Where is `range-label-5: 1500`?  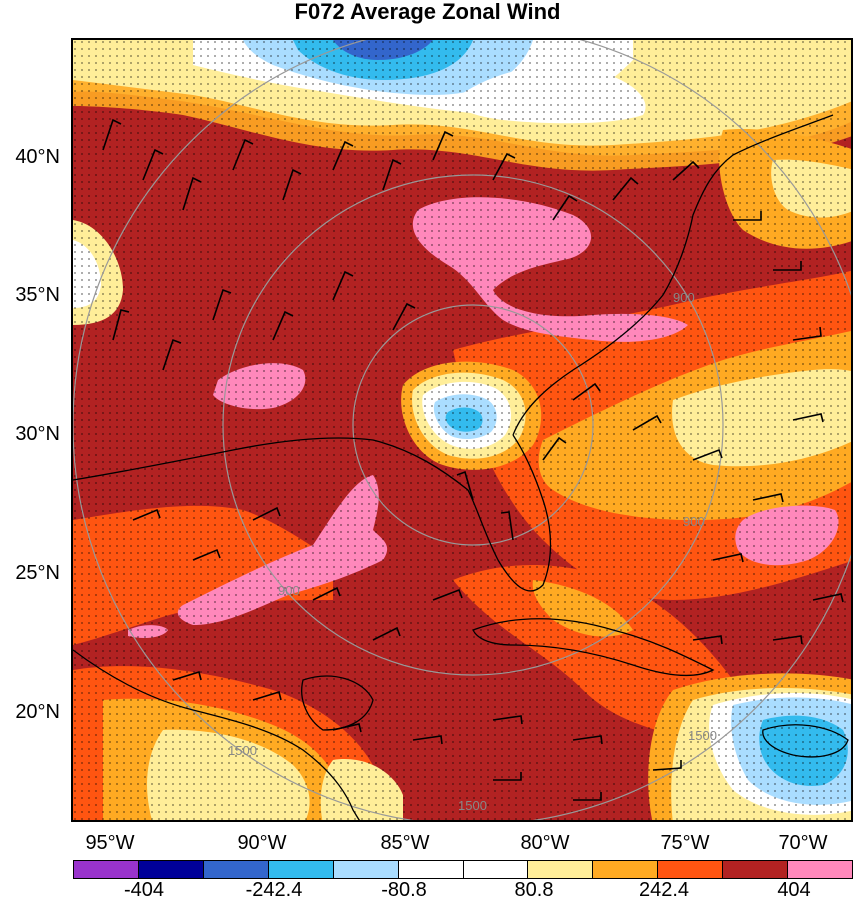
range-label-5: 1500 is located at coordinates (242, 750).